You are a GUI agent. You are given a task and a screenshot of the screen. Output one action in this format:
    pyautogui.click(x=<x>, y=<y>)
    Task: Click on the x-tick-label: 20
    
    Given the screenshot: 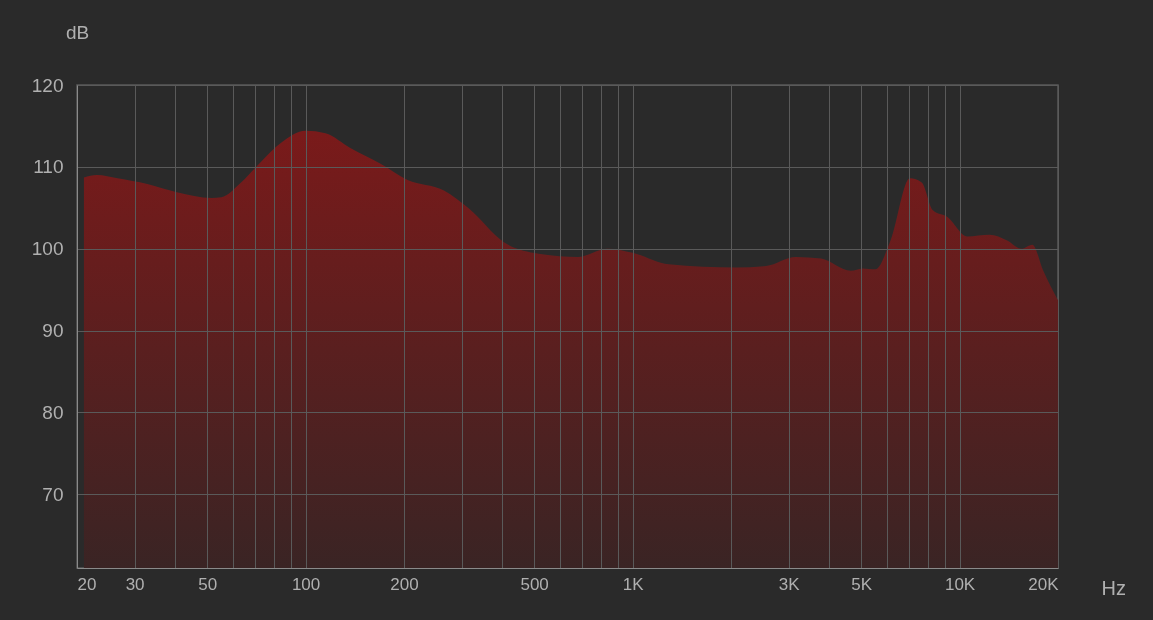 What is the action you would take?
    pyautogui.click(x=87, y=584)
    